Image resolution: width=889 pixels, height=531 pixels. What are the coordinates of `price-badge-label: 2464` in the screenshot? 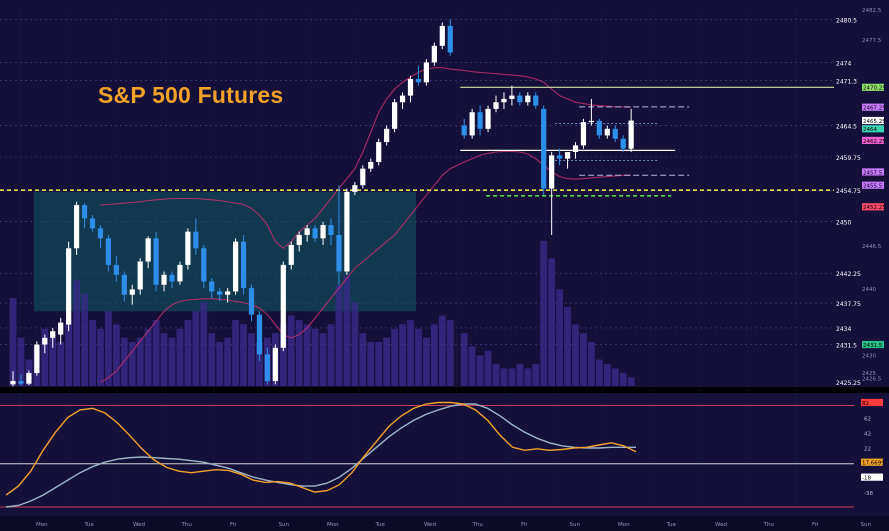 It's located at (870, 130).